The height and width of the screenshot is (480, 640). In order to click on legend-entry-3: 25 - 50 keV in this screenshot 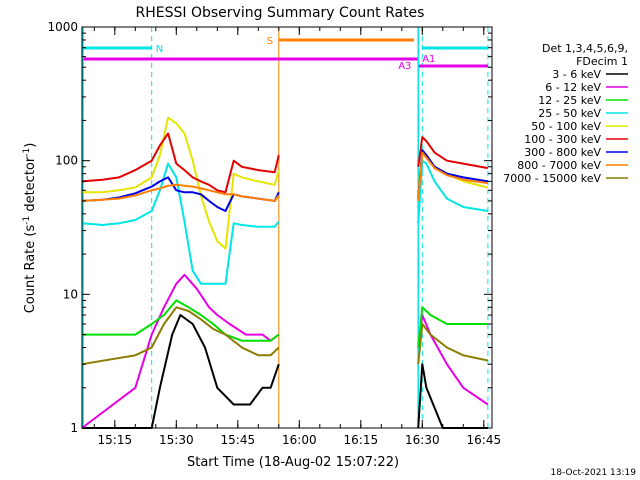, I will do `click(569, 113)`.